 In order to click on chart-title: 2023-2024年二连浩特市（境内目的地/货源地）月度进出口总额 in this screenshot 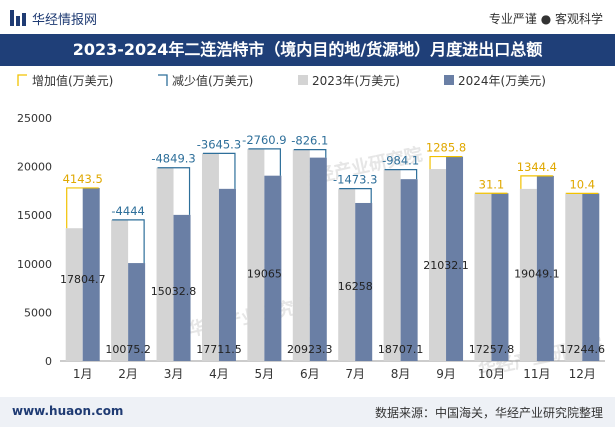, I will do `click(307, 49)`.